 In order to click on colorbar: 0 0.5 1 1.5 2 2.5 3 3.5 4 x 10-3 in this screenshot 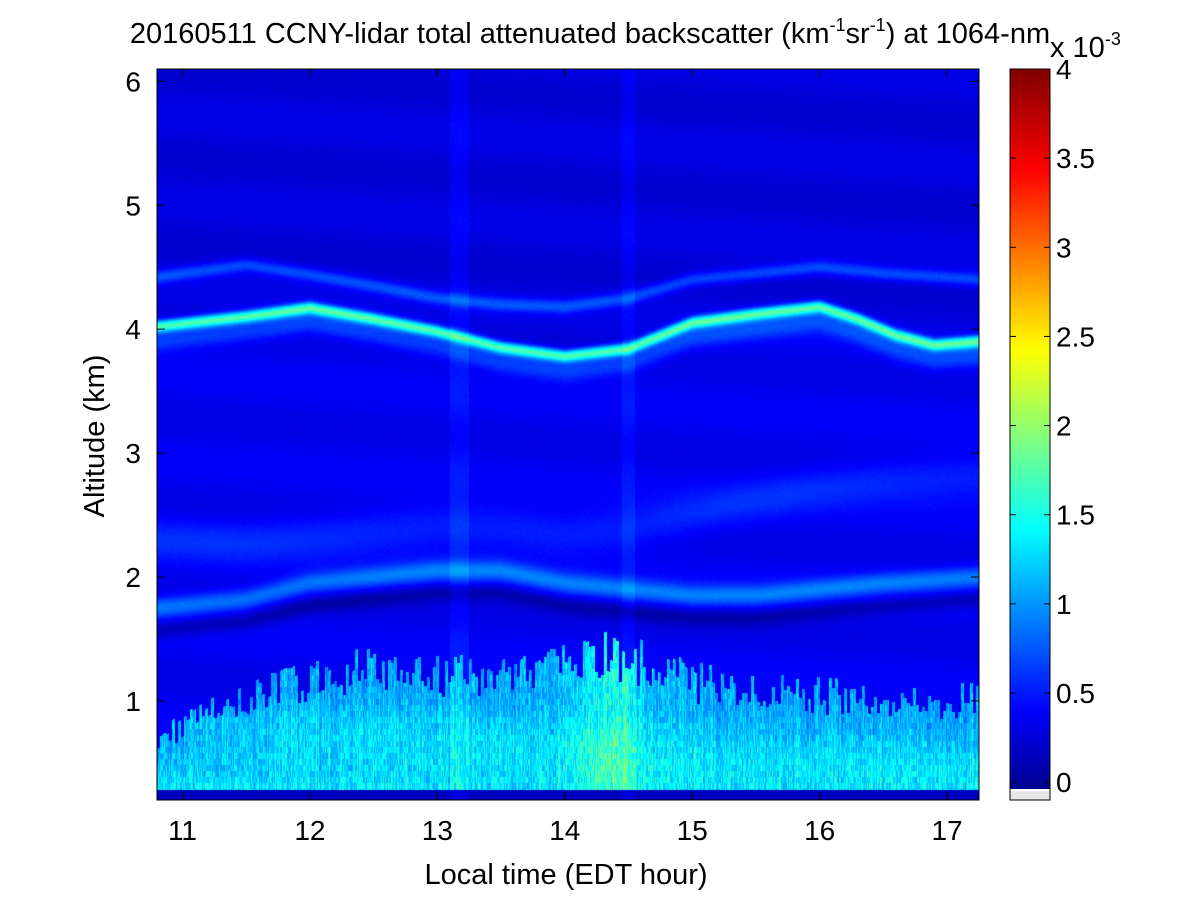, I will do `click(1065, 415)`.